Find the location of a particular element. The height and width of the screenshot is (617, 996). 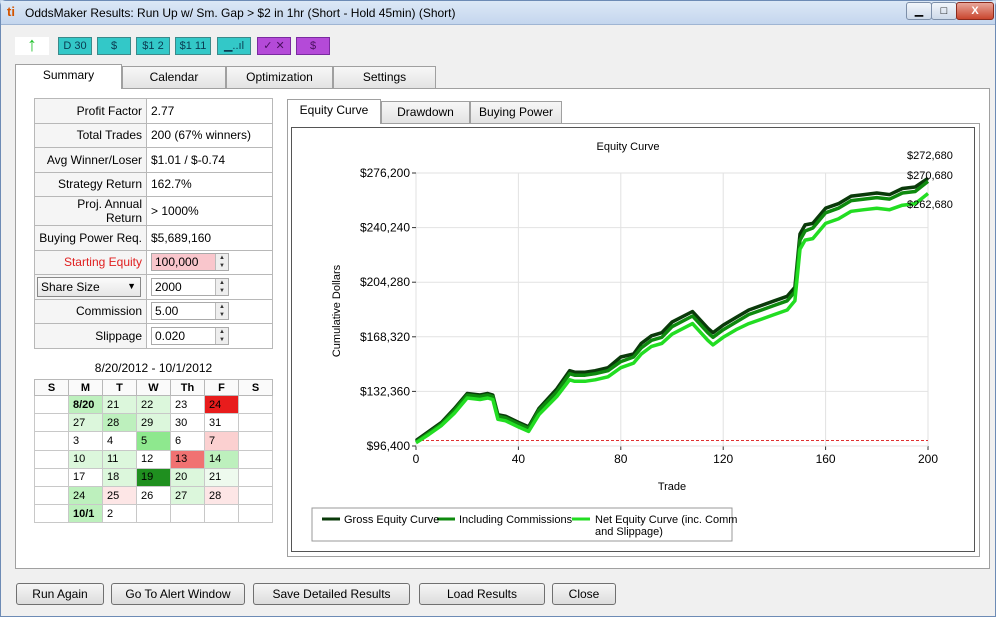

maximize-button: □ is located at coordinates (944, 11).